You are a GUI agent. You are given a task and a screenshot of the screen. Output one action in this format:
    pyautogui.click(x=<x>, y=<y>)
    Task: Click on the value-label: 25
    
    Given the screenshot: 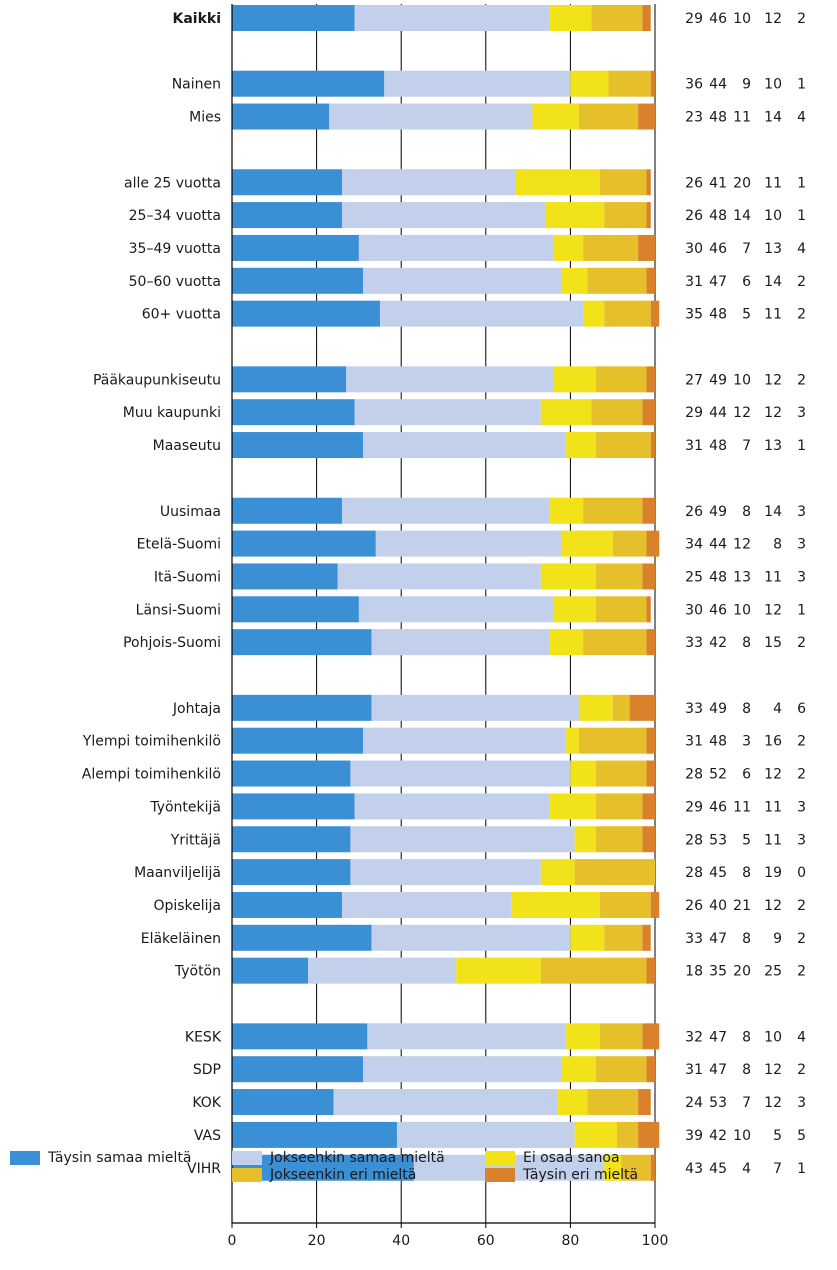 What is the action you would take?
    pyautogui.click(x=694, y=577)
    